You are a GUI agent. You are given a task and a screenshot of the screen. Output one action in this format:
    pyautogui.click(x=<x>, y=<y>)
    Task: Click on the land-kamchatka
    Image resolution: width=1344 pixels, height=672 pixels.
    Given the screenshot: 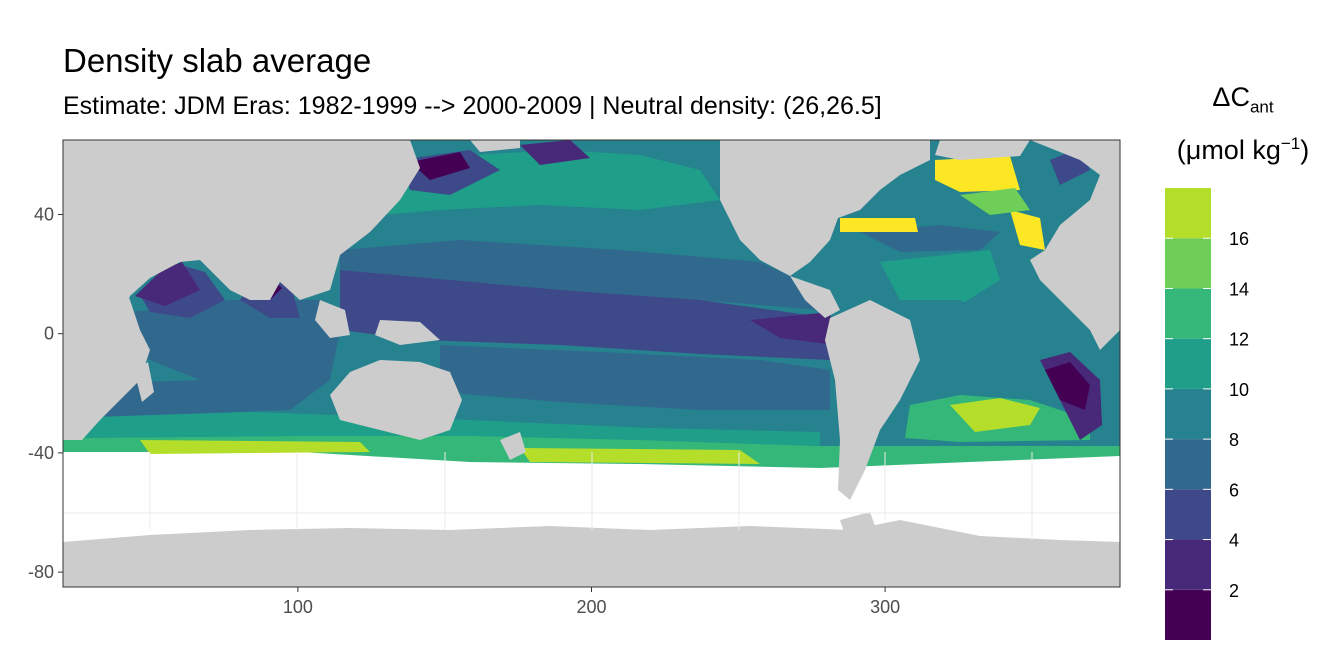 What is the action you would take?
    pyautogui.click(x=495, y=146)
    